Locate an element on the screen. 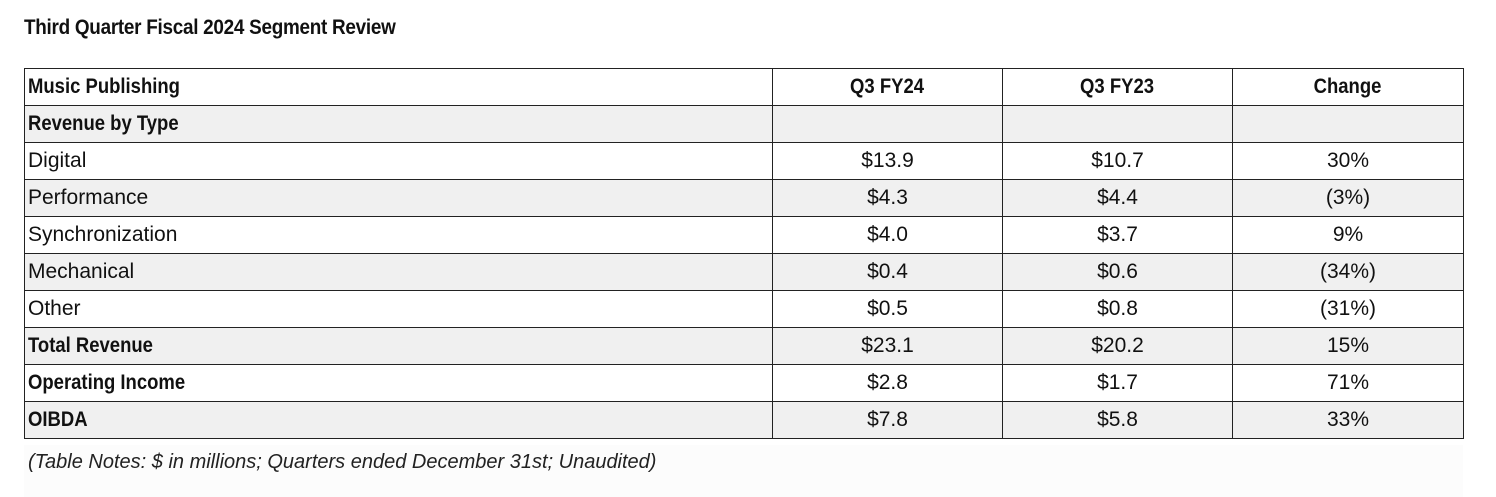 The height and width of the screenshot is (497, 1496). cell-q3-fy24: $23.1 is located at coordinates (887, 346).